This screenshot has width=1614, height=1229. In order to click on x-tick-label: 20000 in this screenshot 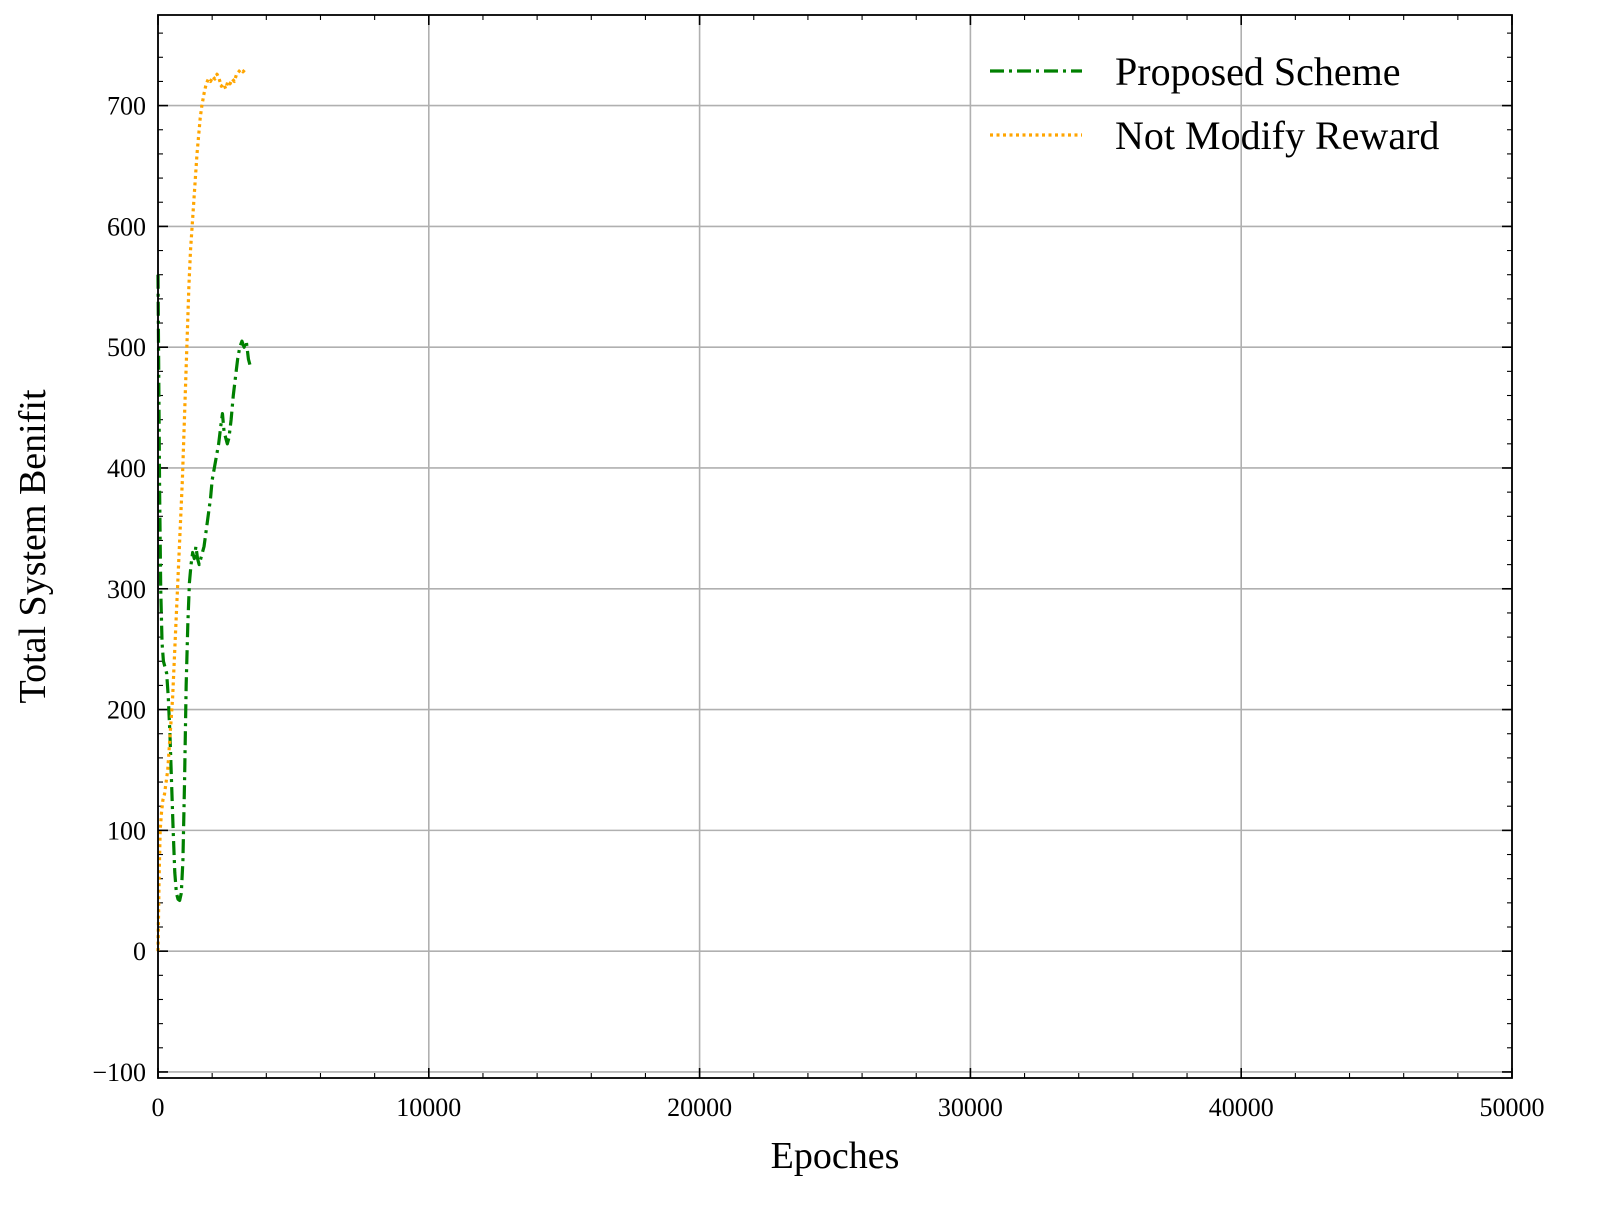, I will do `click(699, 1107)`.